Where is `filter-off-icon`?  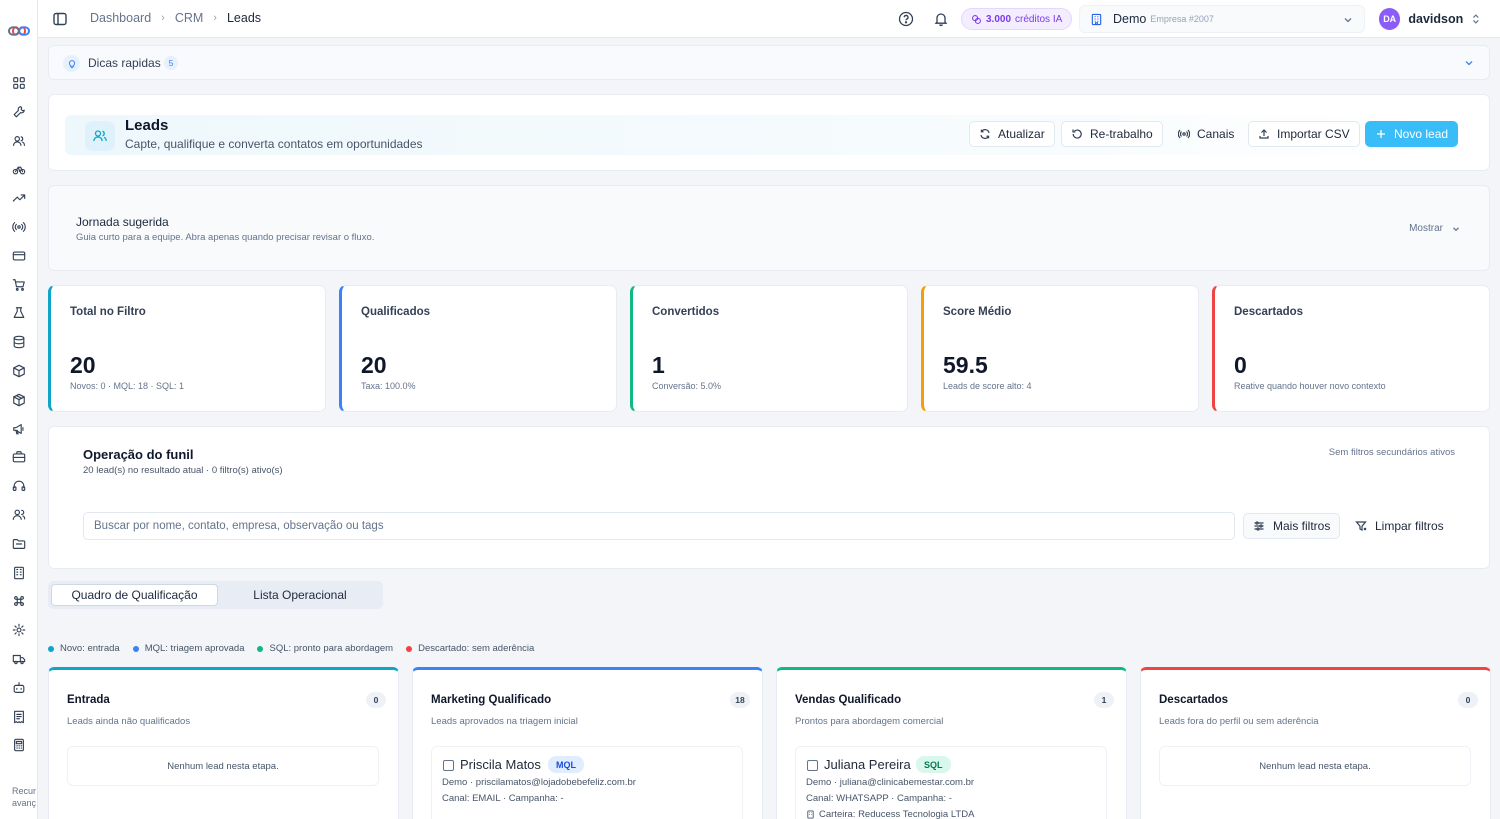 filter-off-icon is located at coordinates (1361, 526).